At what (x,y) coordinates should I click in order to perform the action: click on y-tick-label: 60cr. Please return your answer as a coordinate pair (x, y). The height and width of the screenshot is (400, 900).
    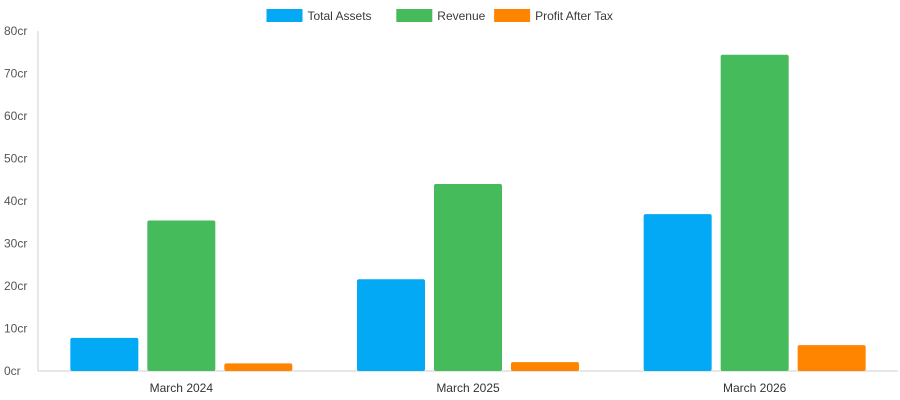
    Looking at the image, I should click on (15, 116).